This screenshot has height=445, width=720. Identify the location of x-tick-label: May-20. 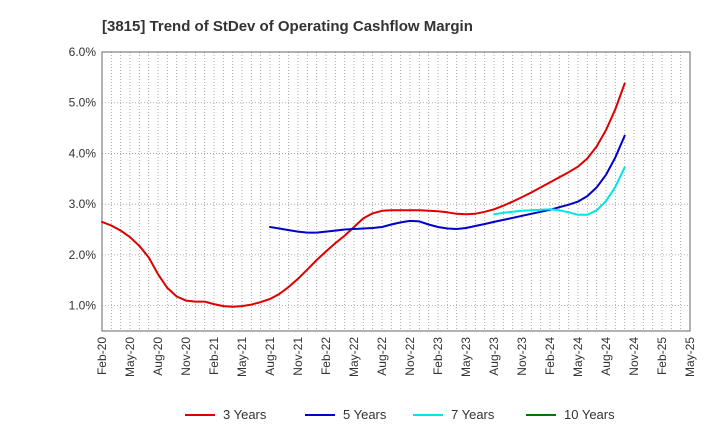
(130, 357).